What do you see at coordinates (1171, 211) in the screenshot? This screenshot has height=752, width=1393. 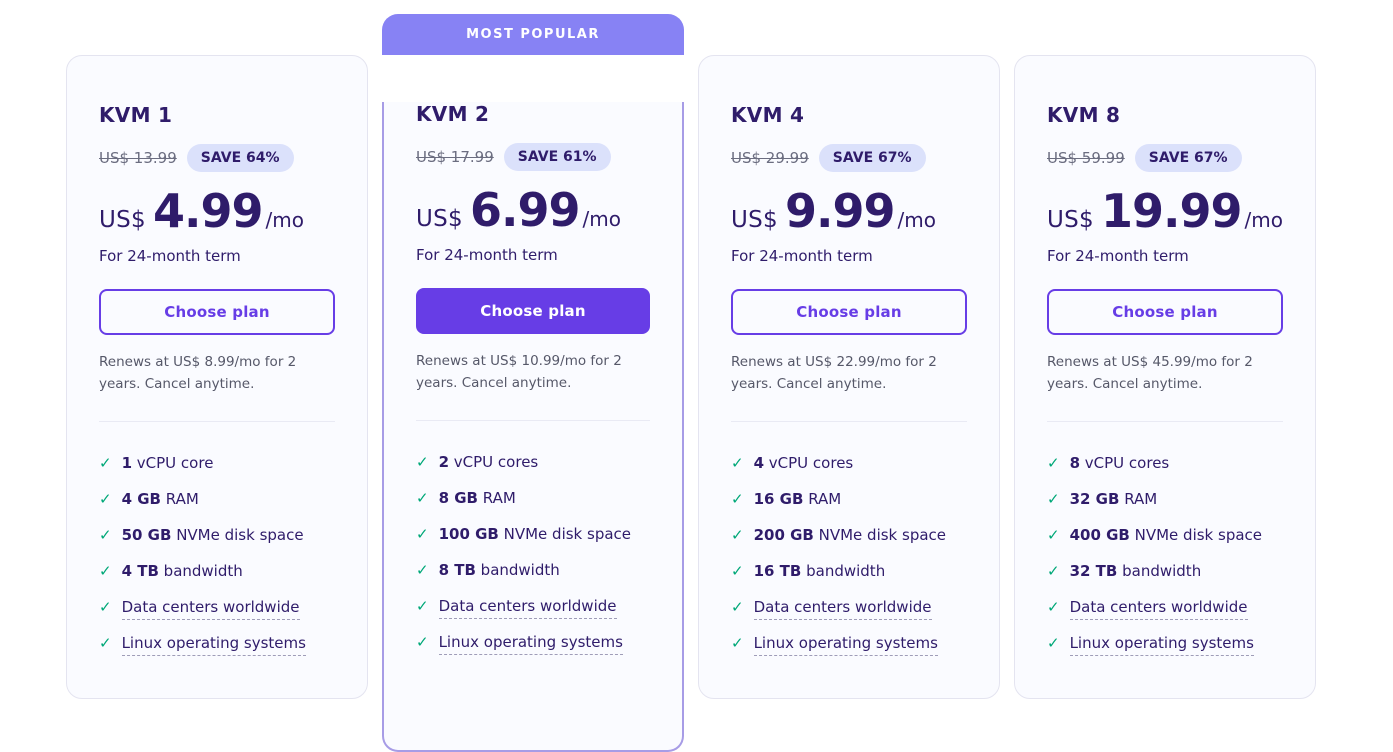 I see `price-amount: 19.99` at bounding box center [1171, 211].